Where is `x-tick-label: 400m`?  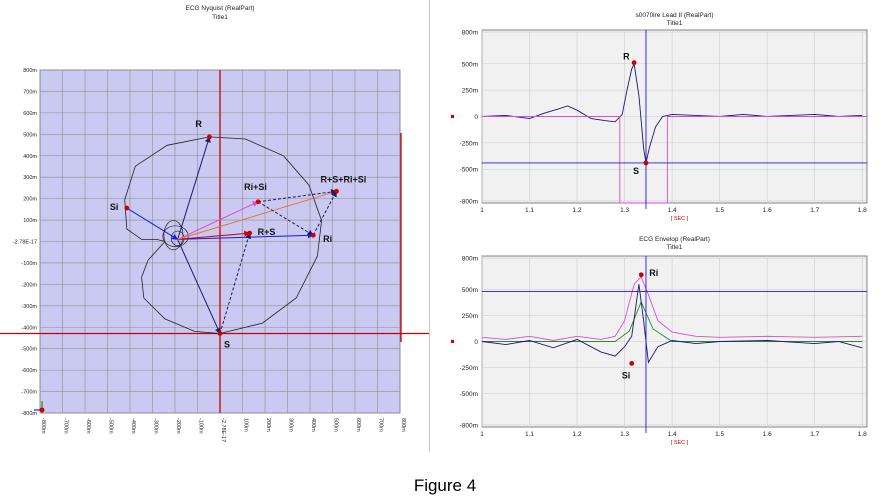 x-tick-label: 400m is located at coordinates (313, 425).